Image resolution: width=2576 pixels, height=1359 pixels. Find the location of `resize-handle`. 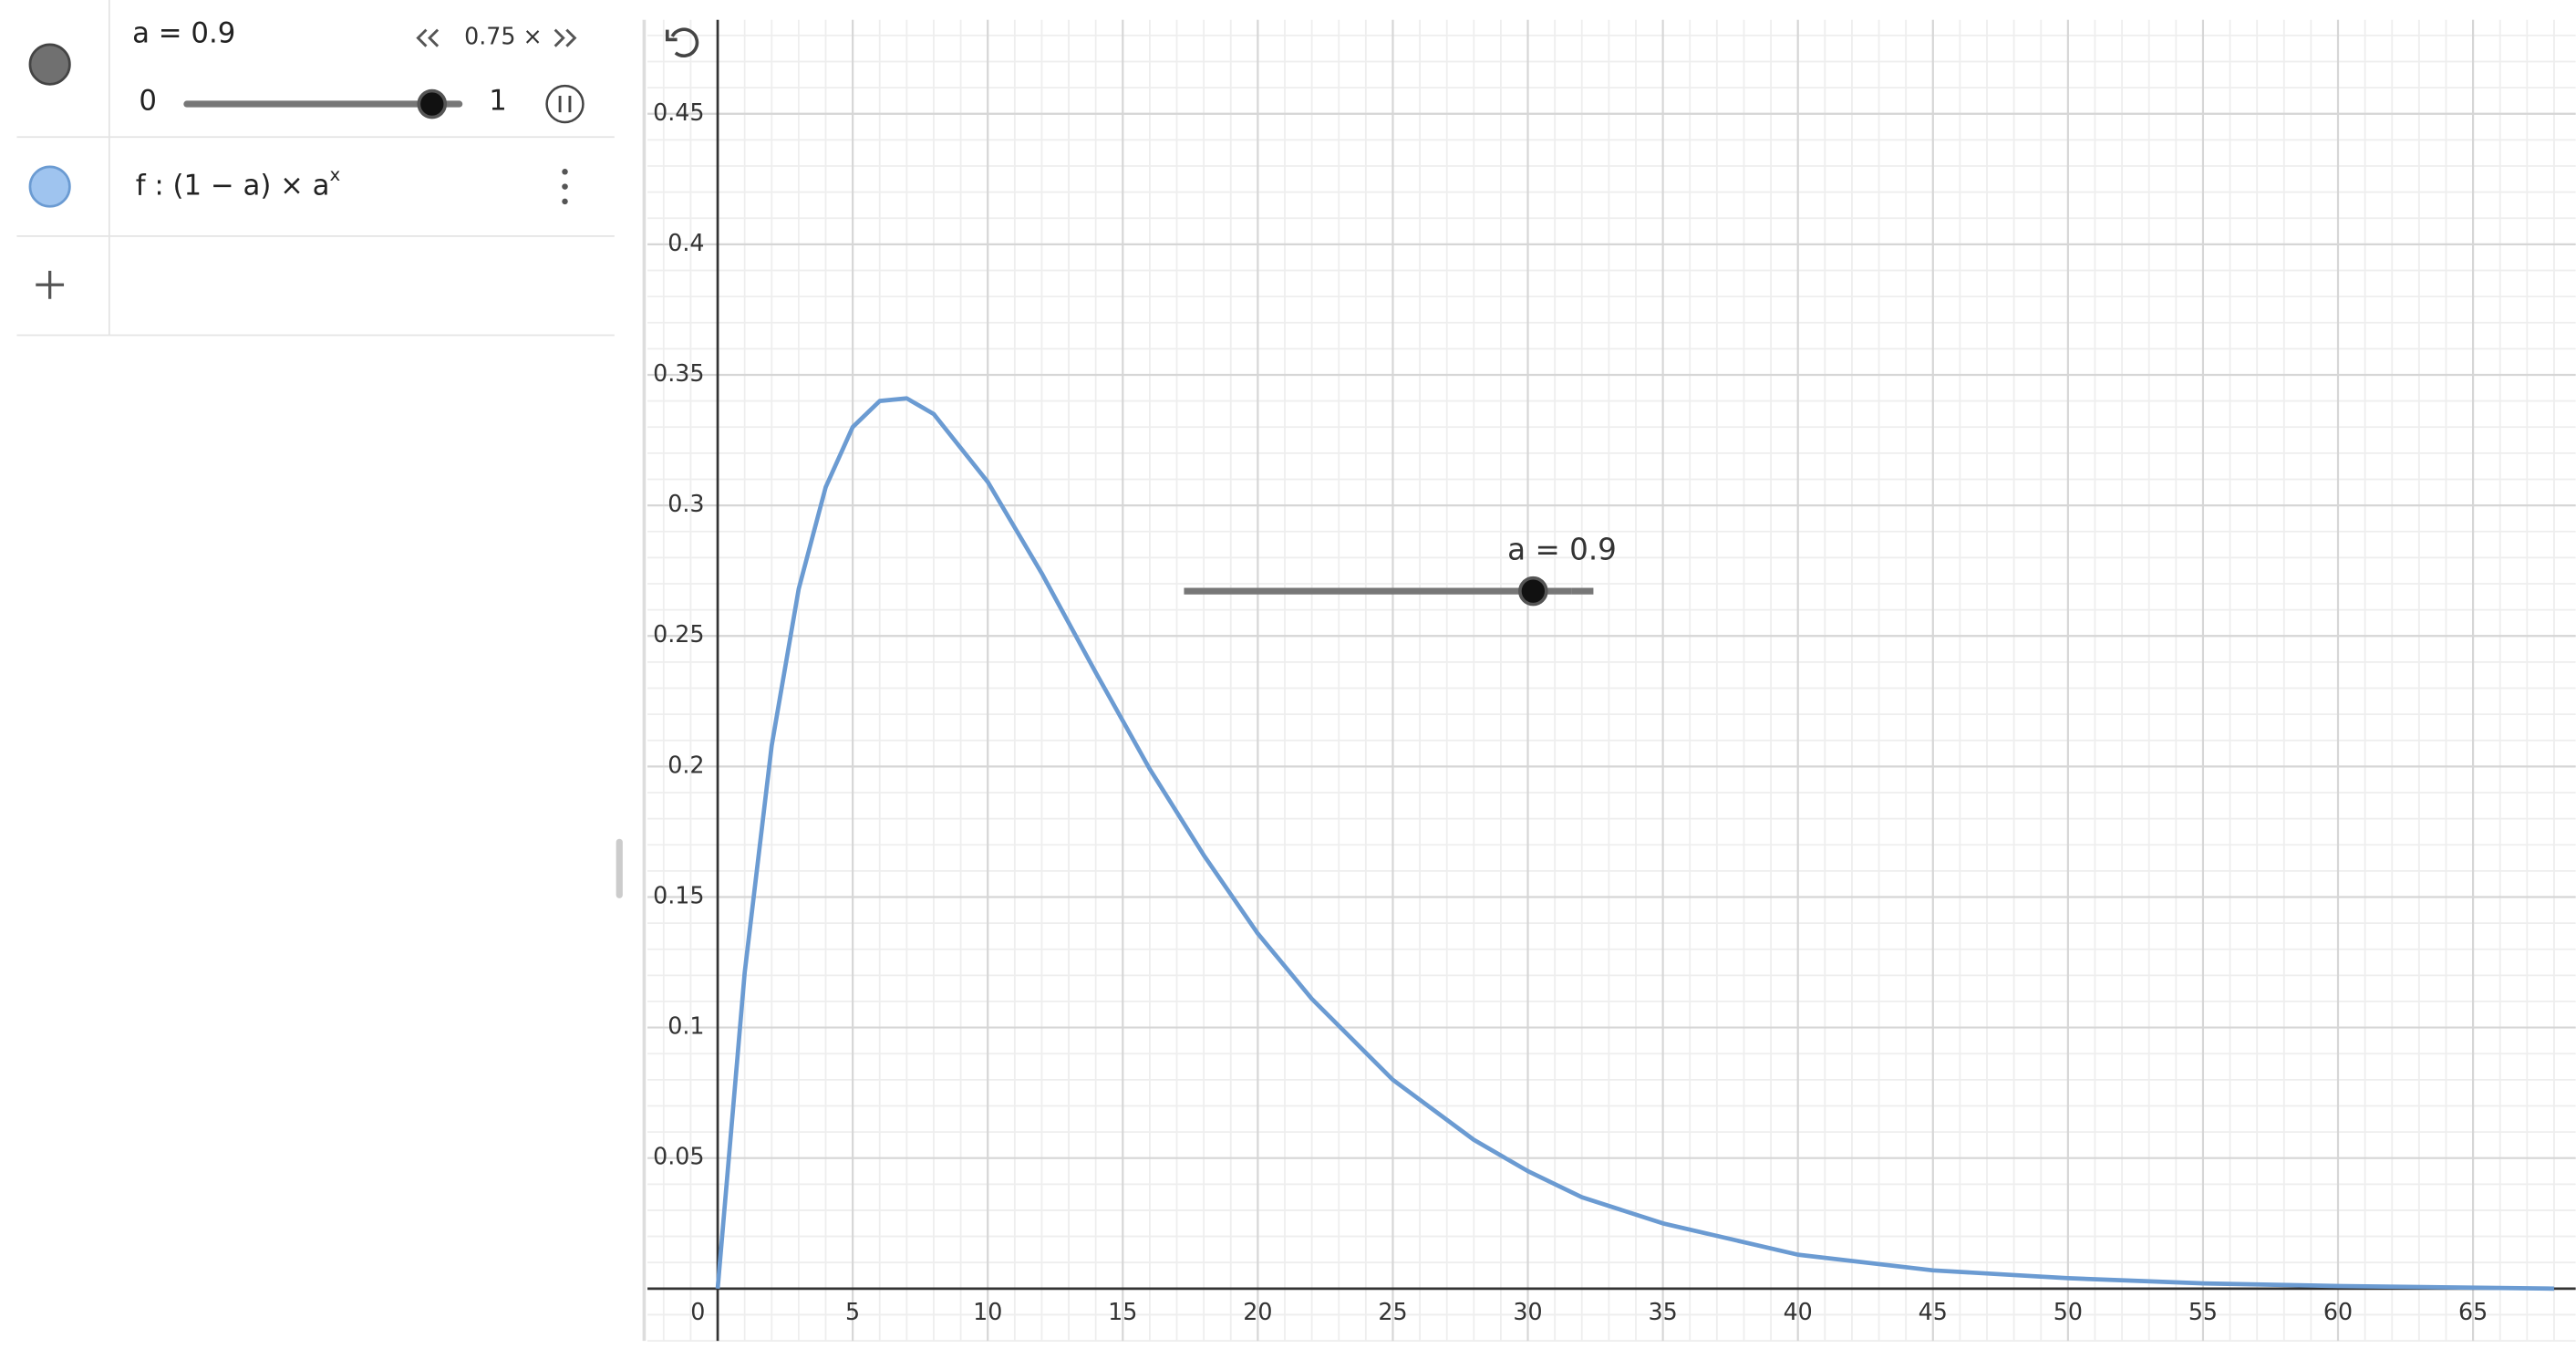

resize-handle is located at coordinates (619, 868).